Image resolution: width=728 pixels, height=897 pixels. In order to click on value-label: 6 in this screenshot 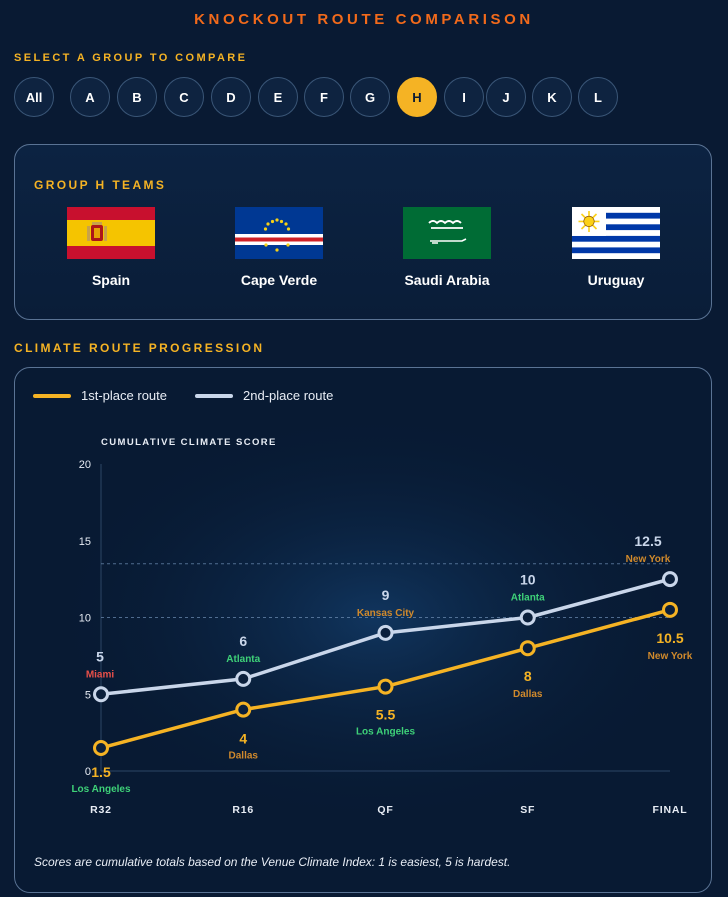, I will do `click(243, 641)`.